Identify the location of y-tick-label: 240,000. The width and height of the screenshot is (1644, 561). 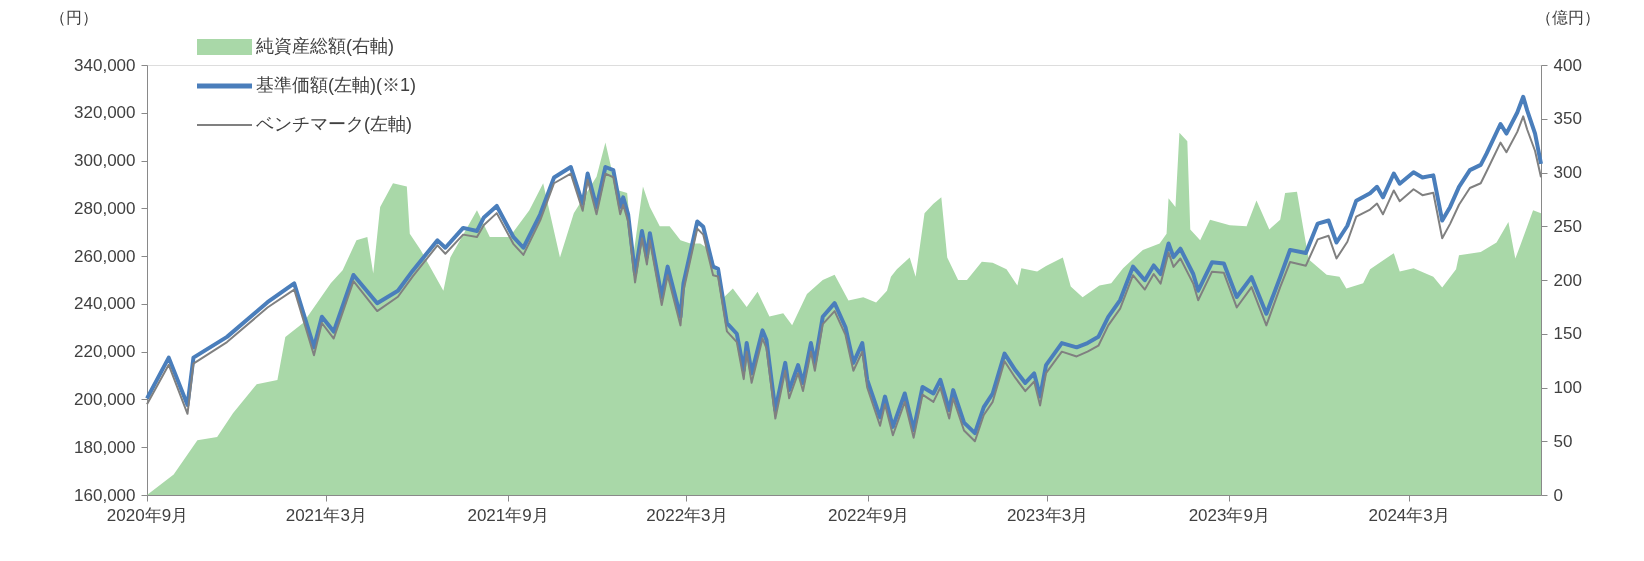
(105, 304).